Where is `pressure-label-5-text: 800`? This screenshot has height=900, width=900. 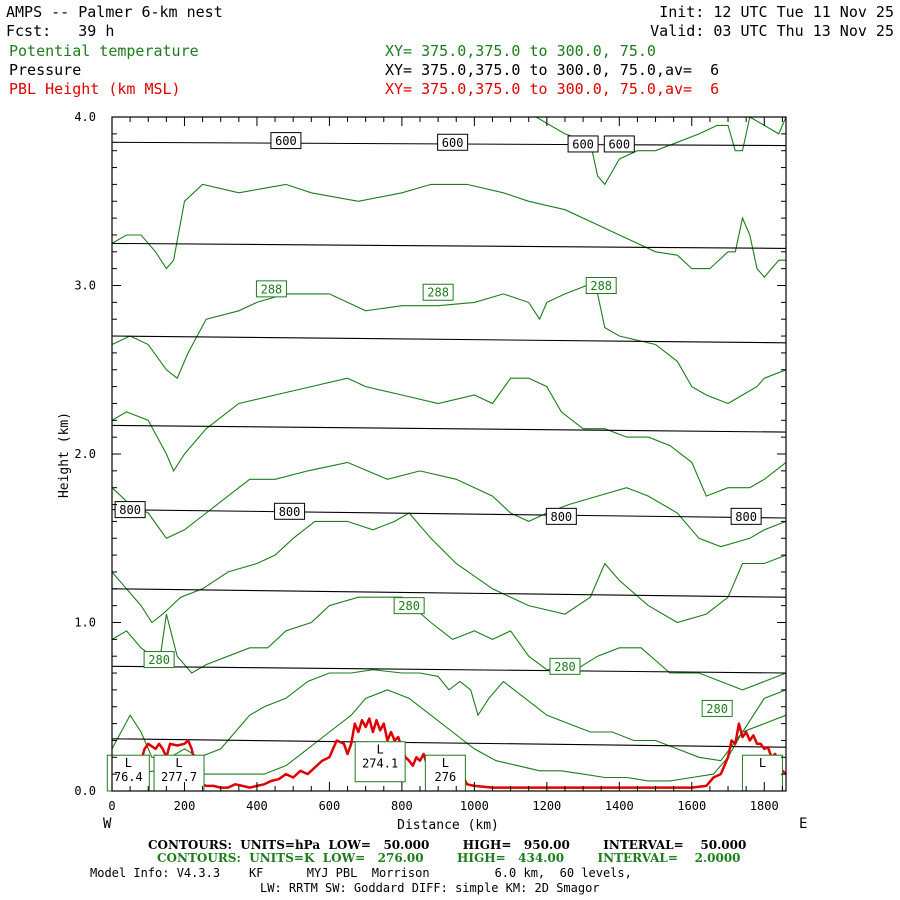
pressure-label-5-text: 800 is located at coordinates (290, 512).